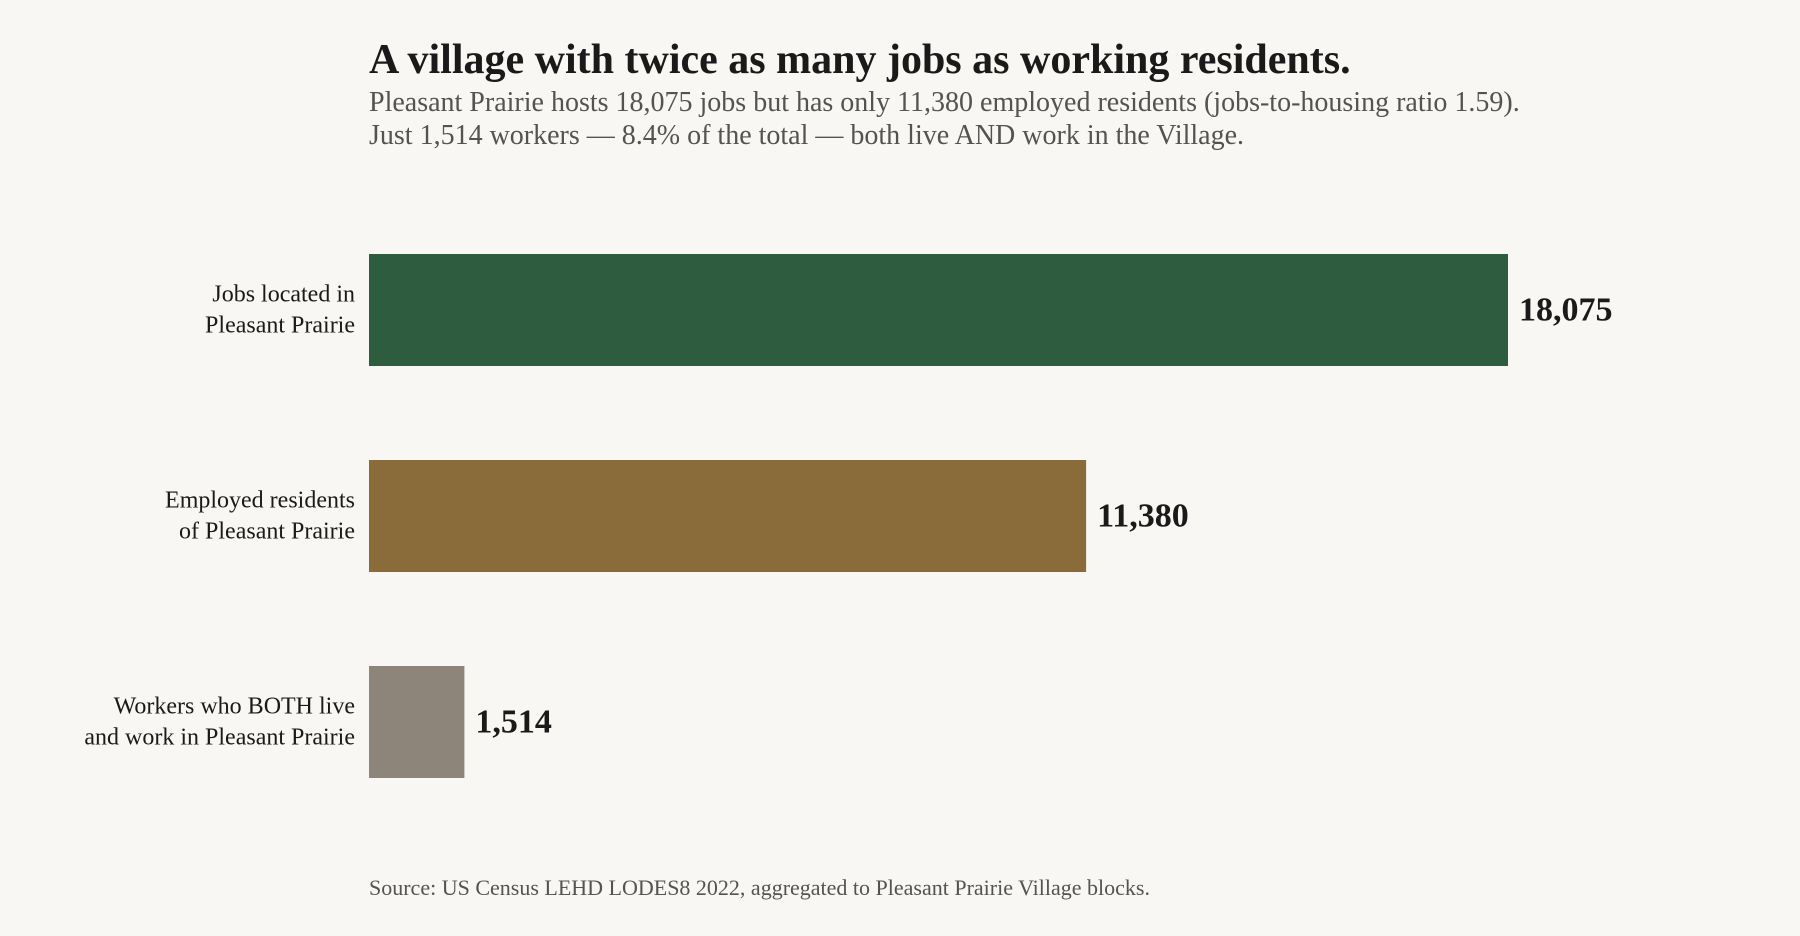 This screenshot has height=936, width=1800. What do you see at coordinates (234, 707) in the screenshot?
I see `category-label-3-line-1: Workers who BOTH live` at bounding box center [234, 707].